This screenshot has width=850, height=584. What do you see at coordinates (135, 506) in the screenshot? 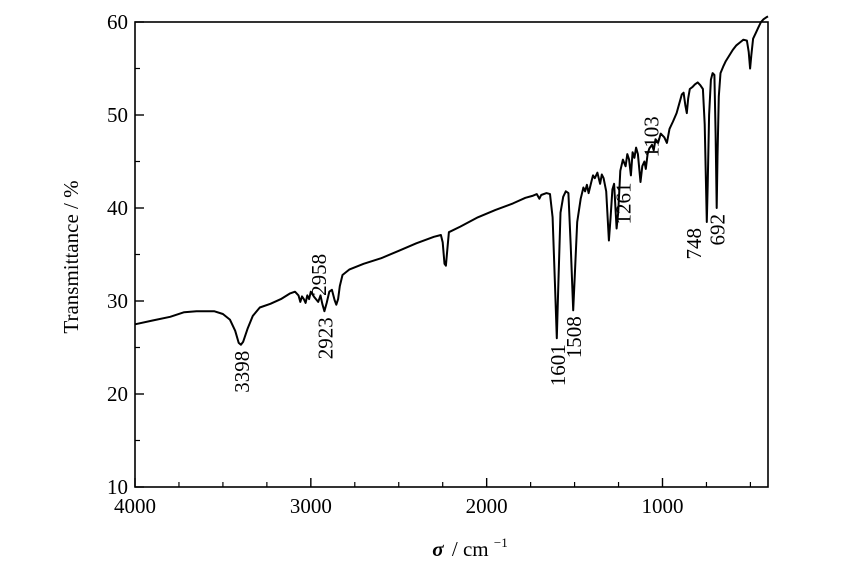
I see `x-tick-label: 4000` at bounding box center [135, 506].